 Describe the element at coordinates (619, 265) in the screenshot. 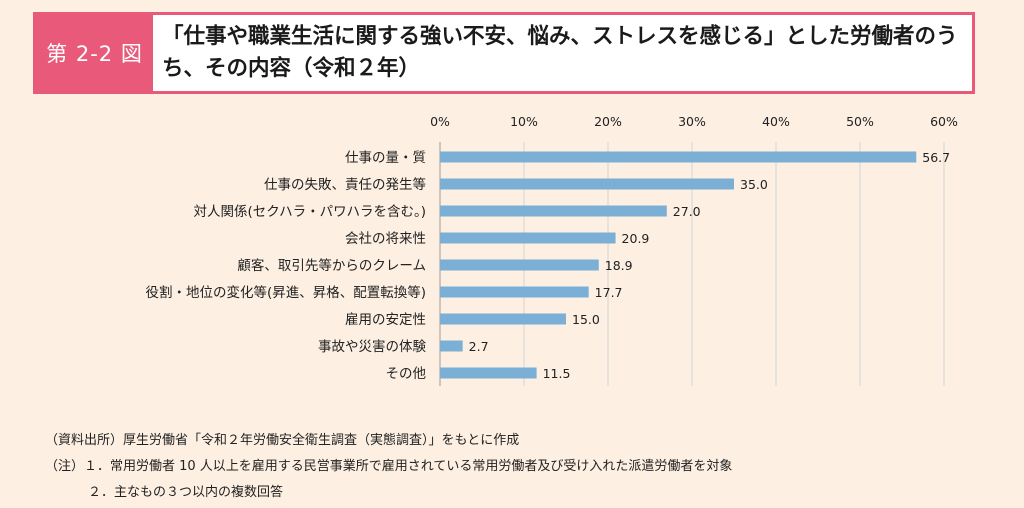

I see `value-label: 18.9` at that location.